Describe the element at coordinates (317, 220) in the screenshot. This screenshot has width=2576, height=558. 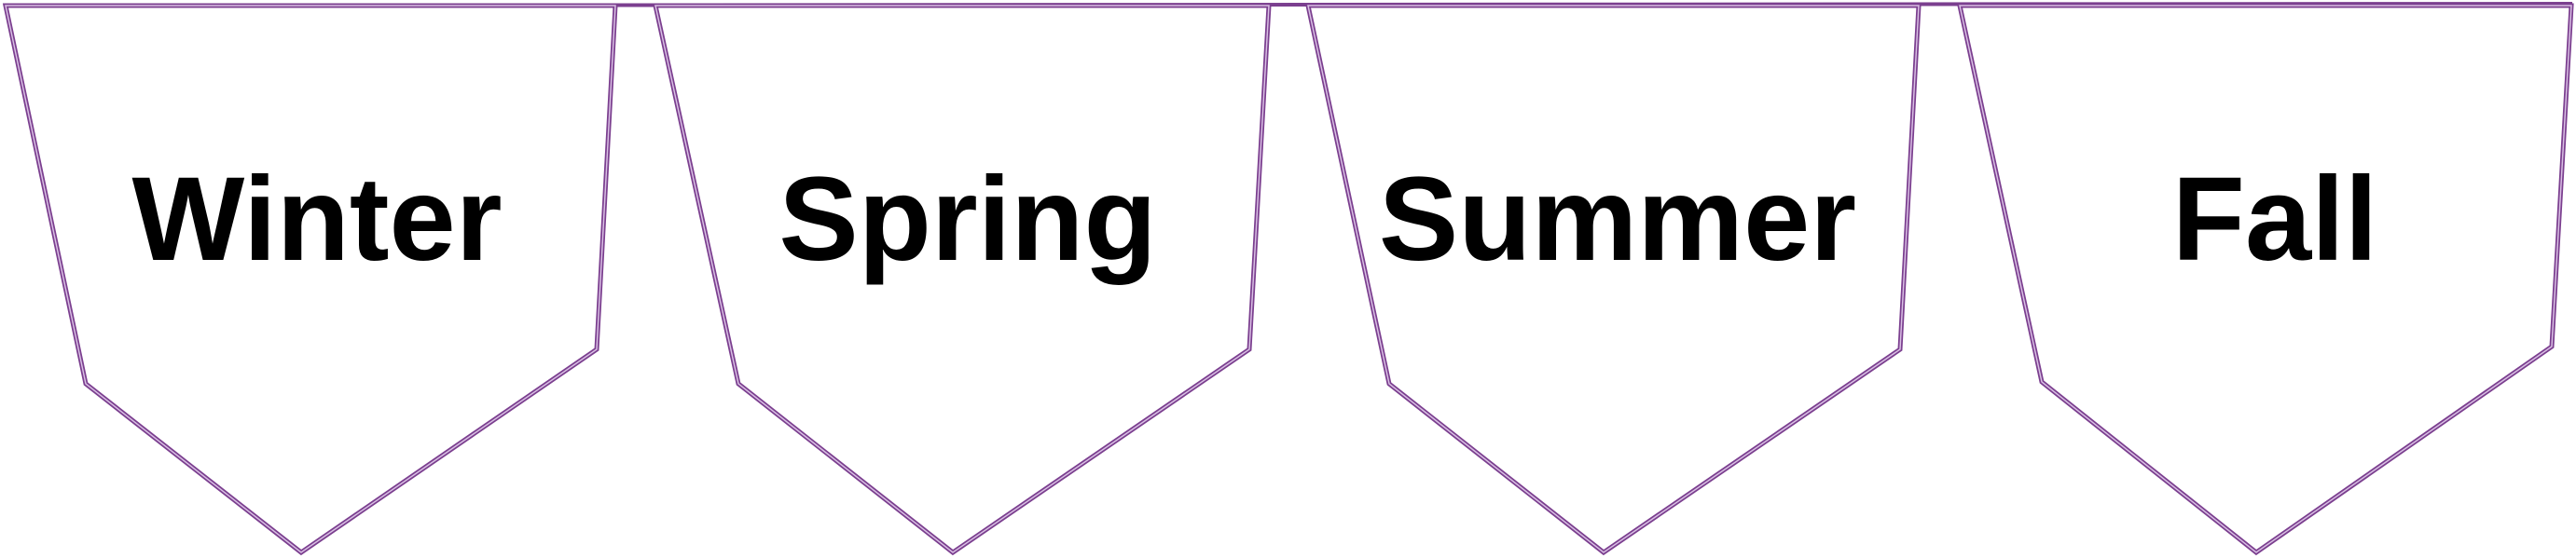
I see `flag-label-winter: Winter` at that location.